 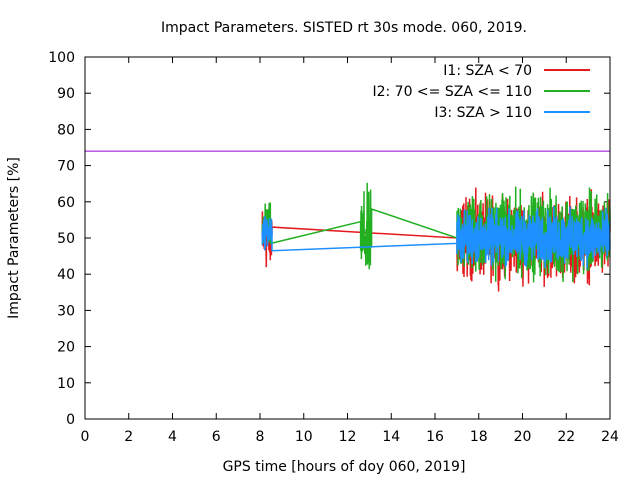 I want to click on x-tick-label: 20, so click(x=523, y=437).